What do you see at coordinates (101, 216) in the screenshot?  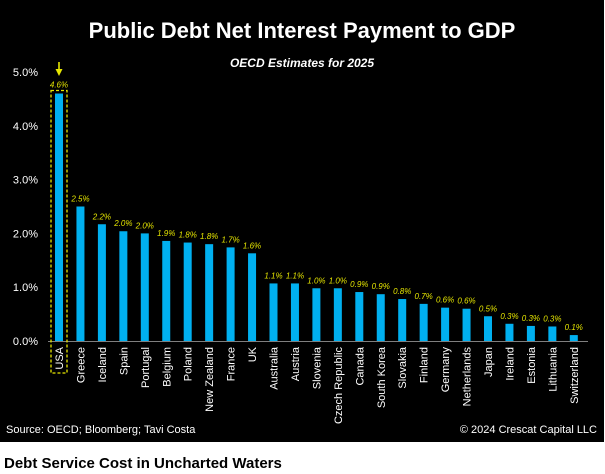 I see `data-label: 2.2%` at bounding box center [101, 216].